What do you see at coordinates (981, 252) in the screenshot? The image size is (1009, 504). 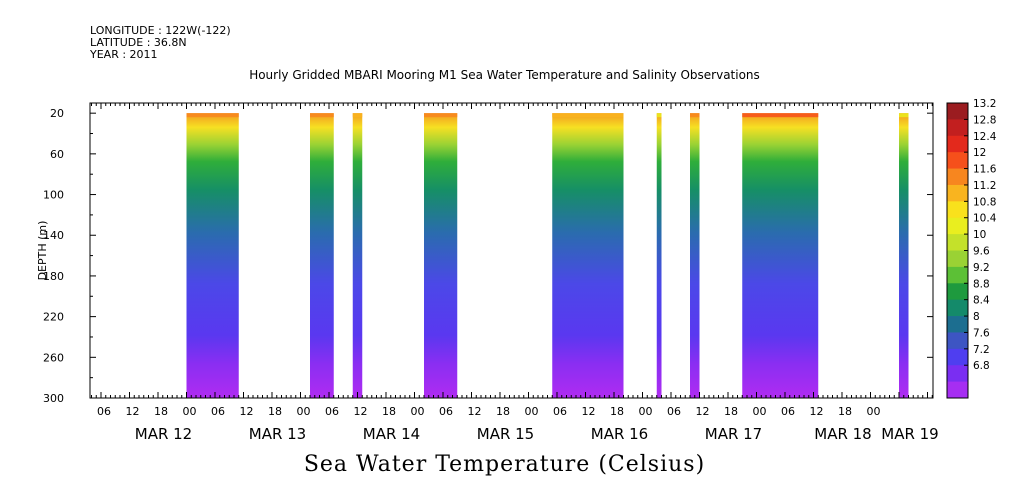 I see `colorbar-tick-label: 9.6` at bounding box center [981, 252].